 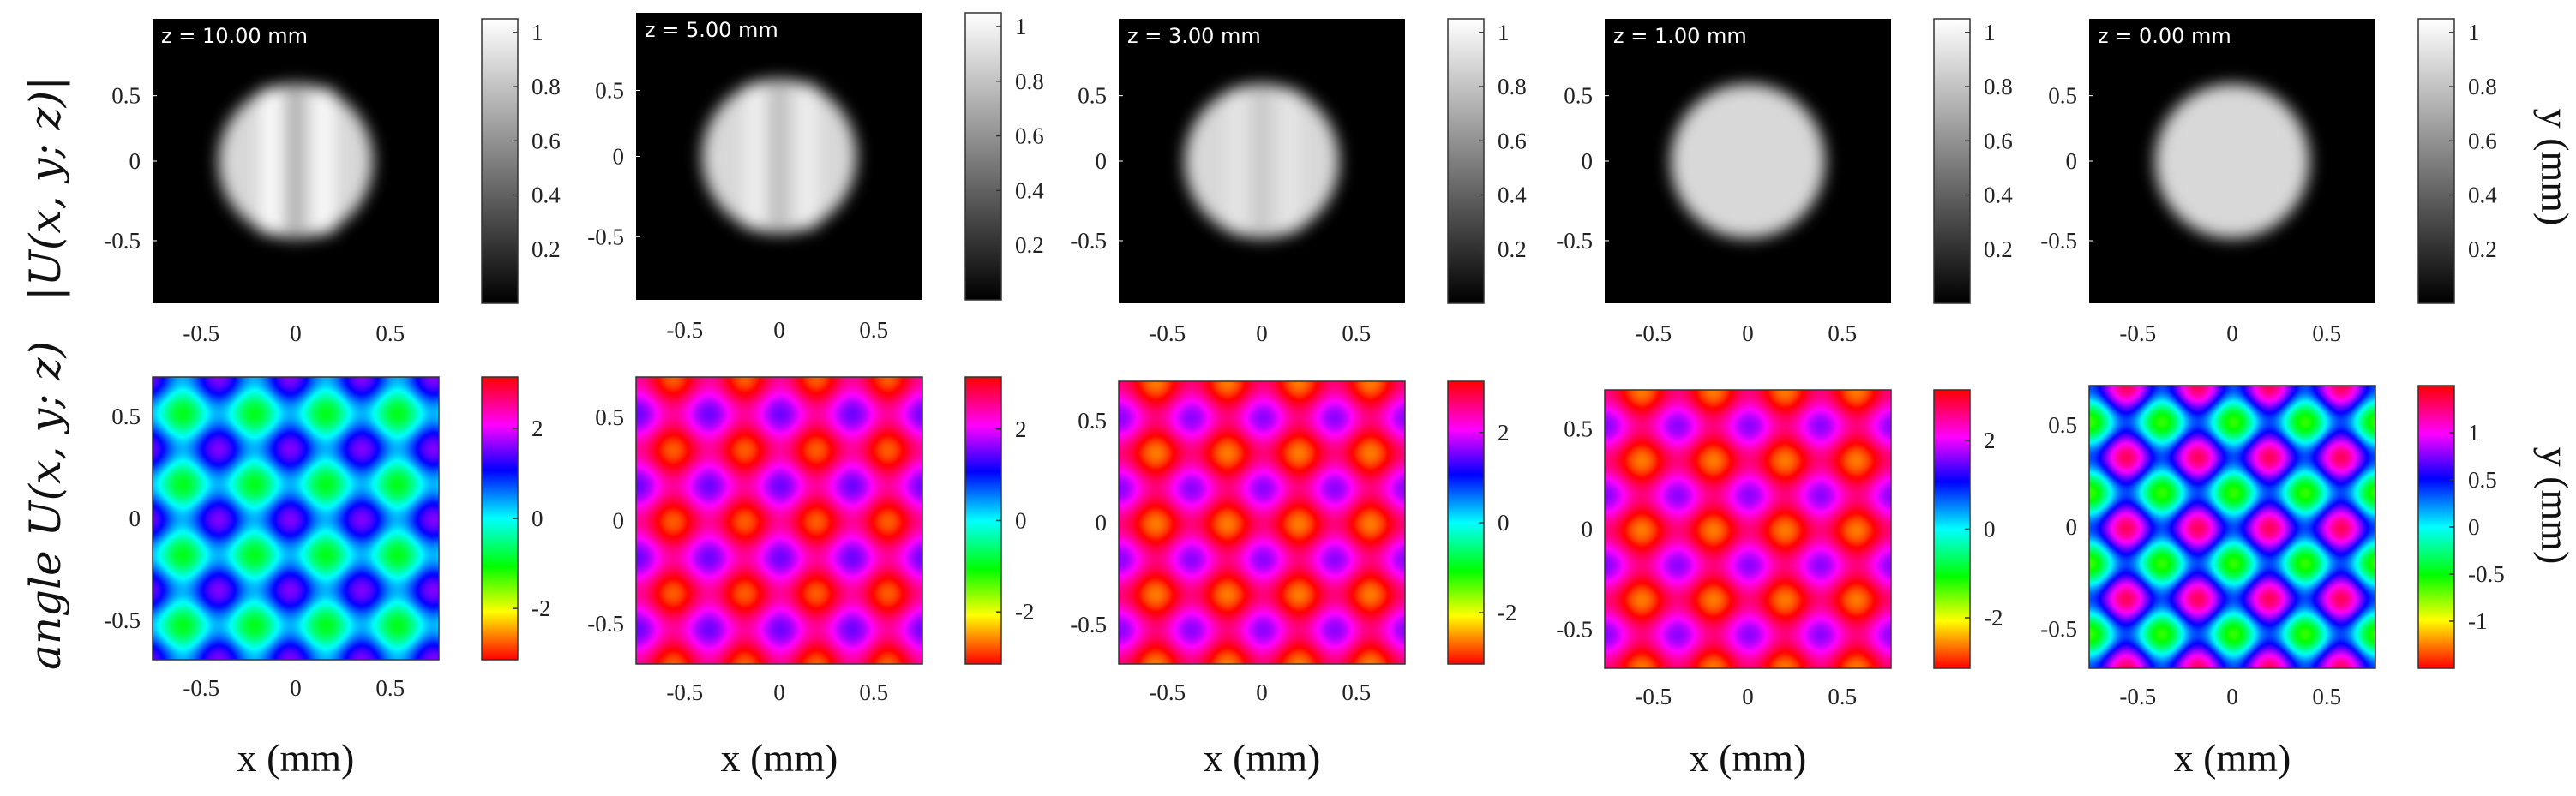 What do you see at coordinates (1680, 36) in the screenshot?
I see `z-label: z = 1.00 mm` at bounding box center [1680, 36].